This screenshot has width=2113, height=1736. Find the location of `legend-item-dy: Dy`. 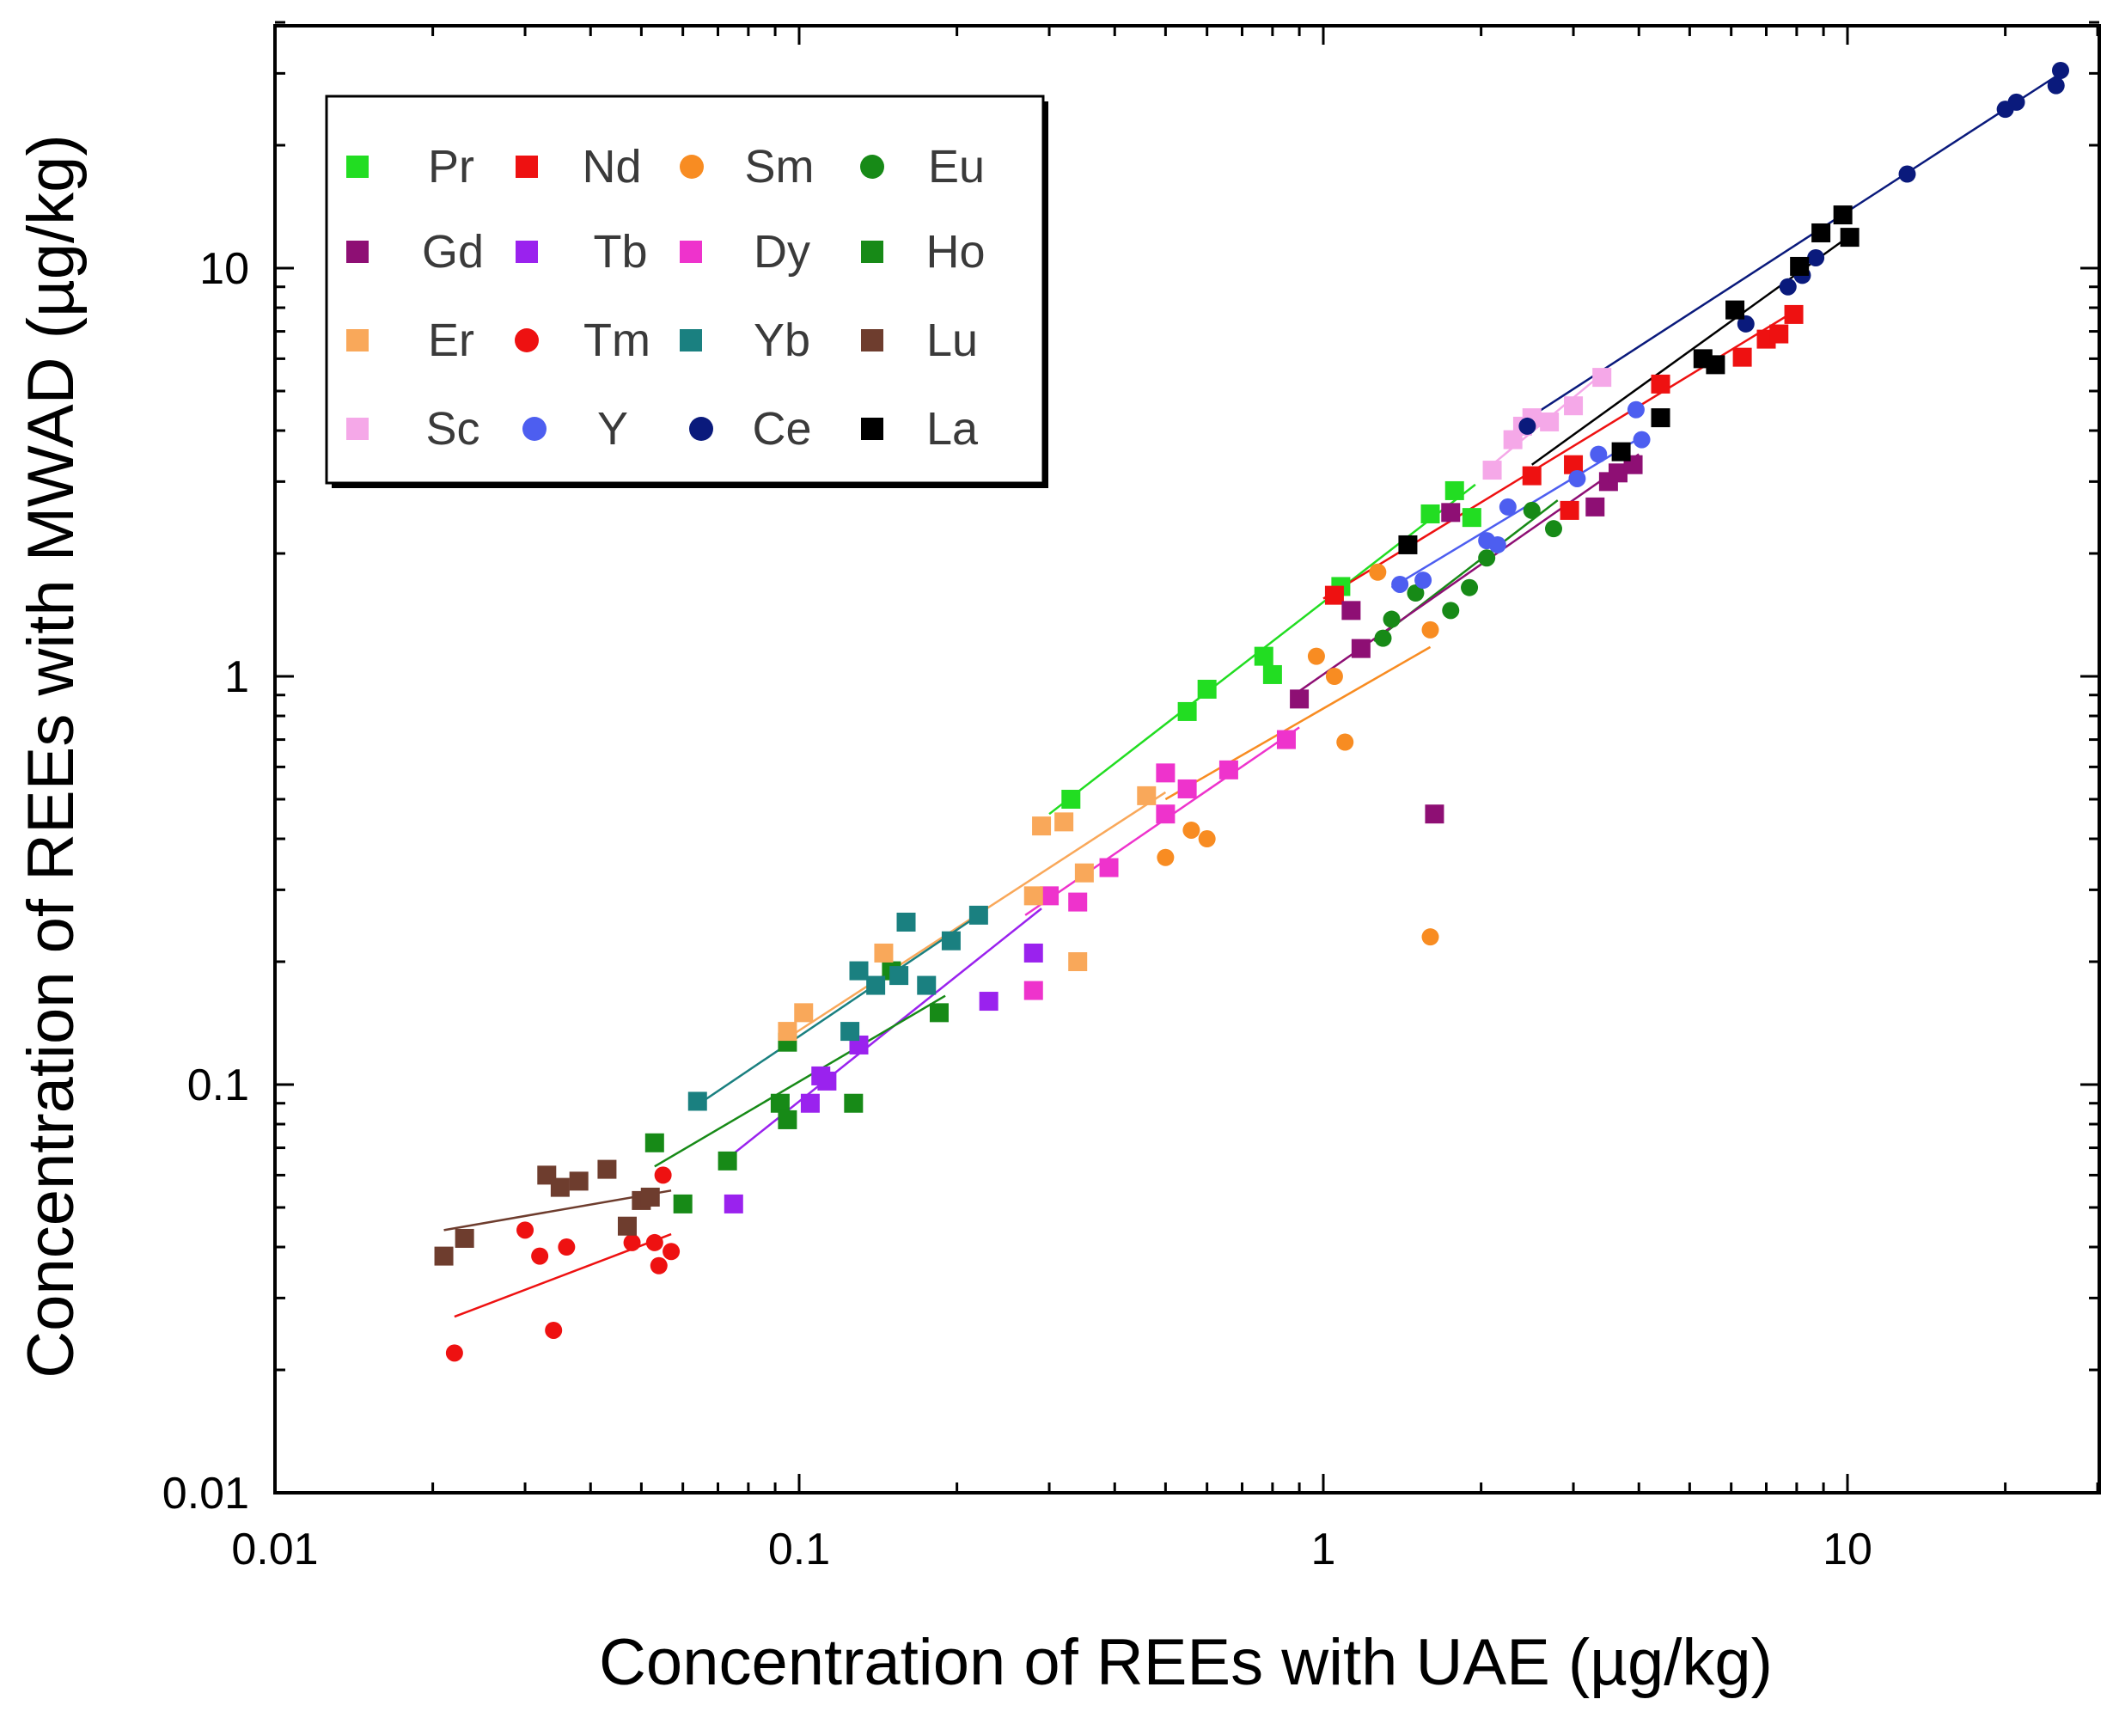

legend-item-dy: Dy is located at coordinates (745, 252).